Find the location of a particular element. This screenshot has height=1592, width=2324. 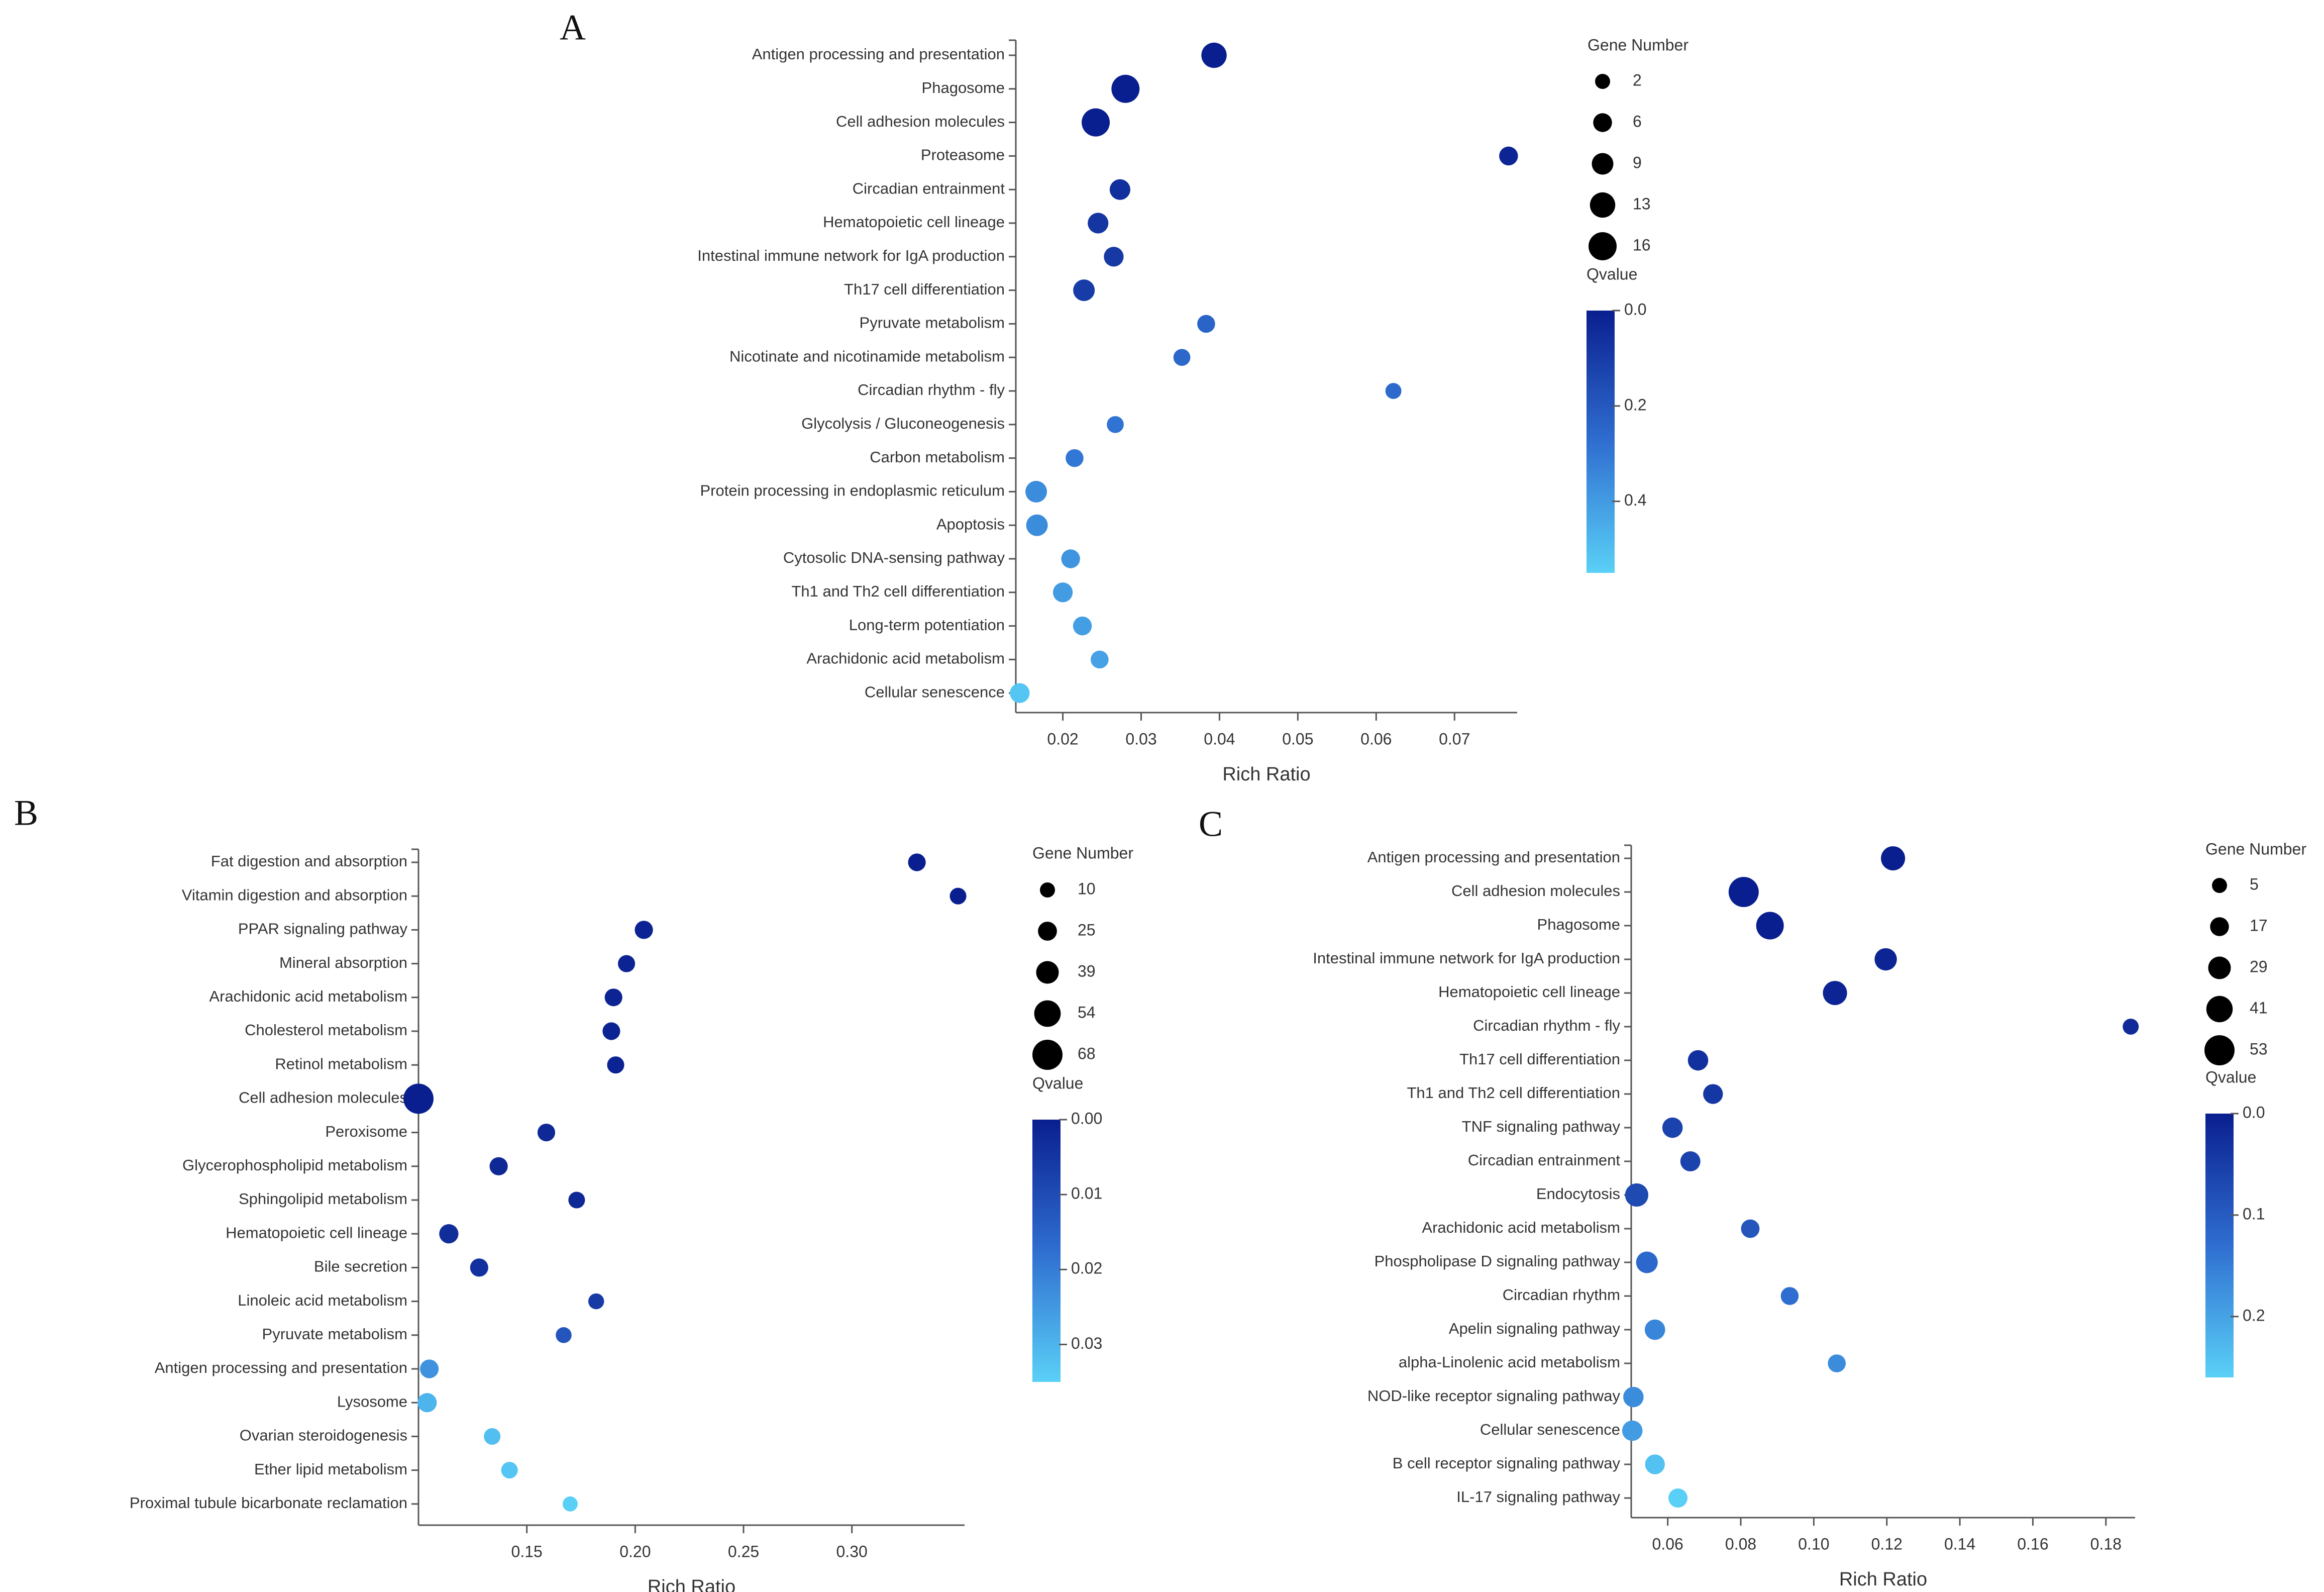

y-category-label: alpha-Linolenic acid metabolism is located at coordinates (1509, 1362).